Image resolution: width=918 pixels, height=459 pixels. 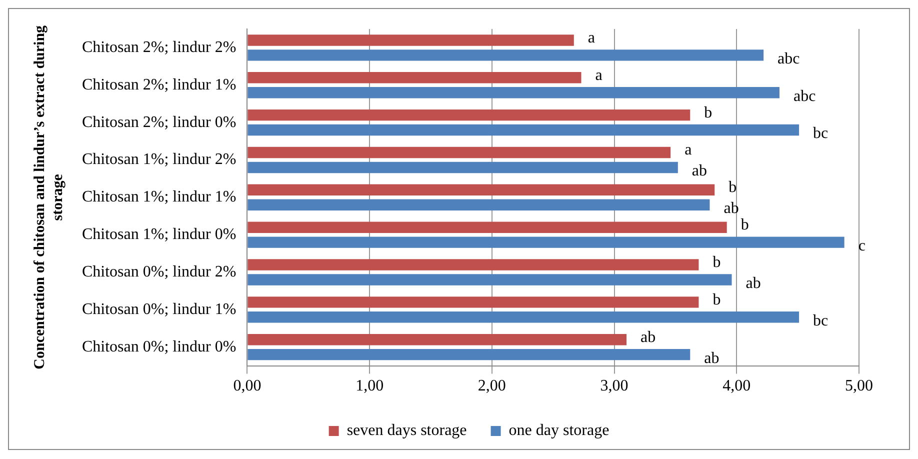 What do you see at coordinates (736, 386) in the screenshot?
I see `x-tick-label: 4,00` at bounding box center [736, 386].